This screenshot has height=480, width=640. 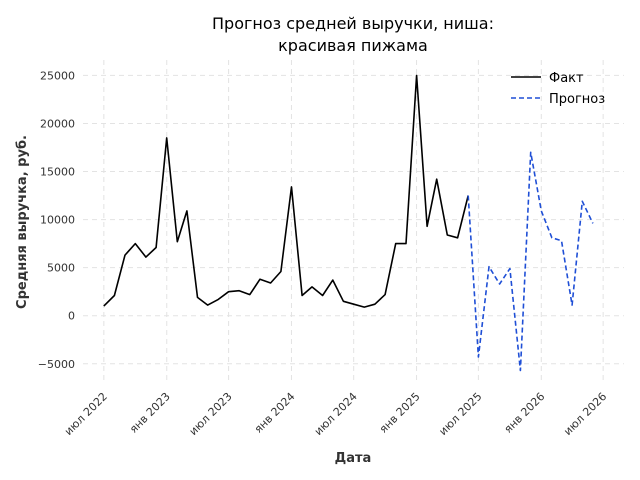 I want to click on x-tick-label: янв 2024, so click(x=275, y=413).